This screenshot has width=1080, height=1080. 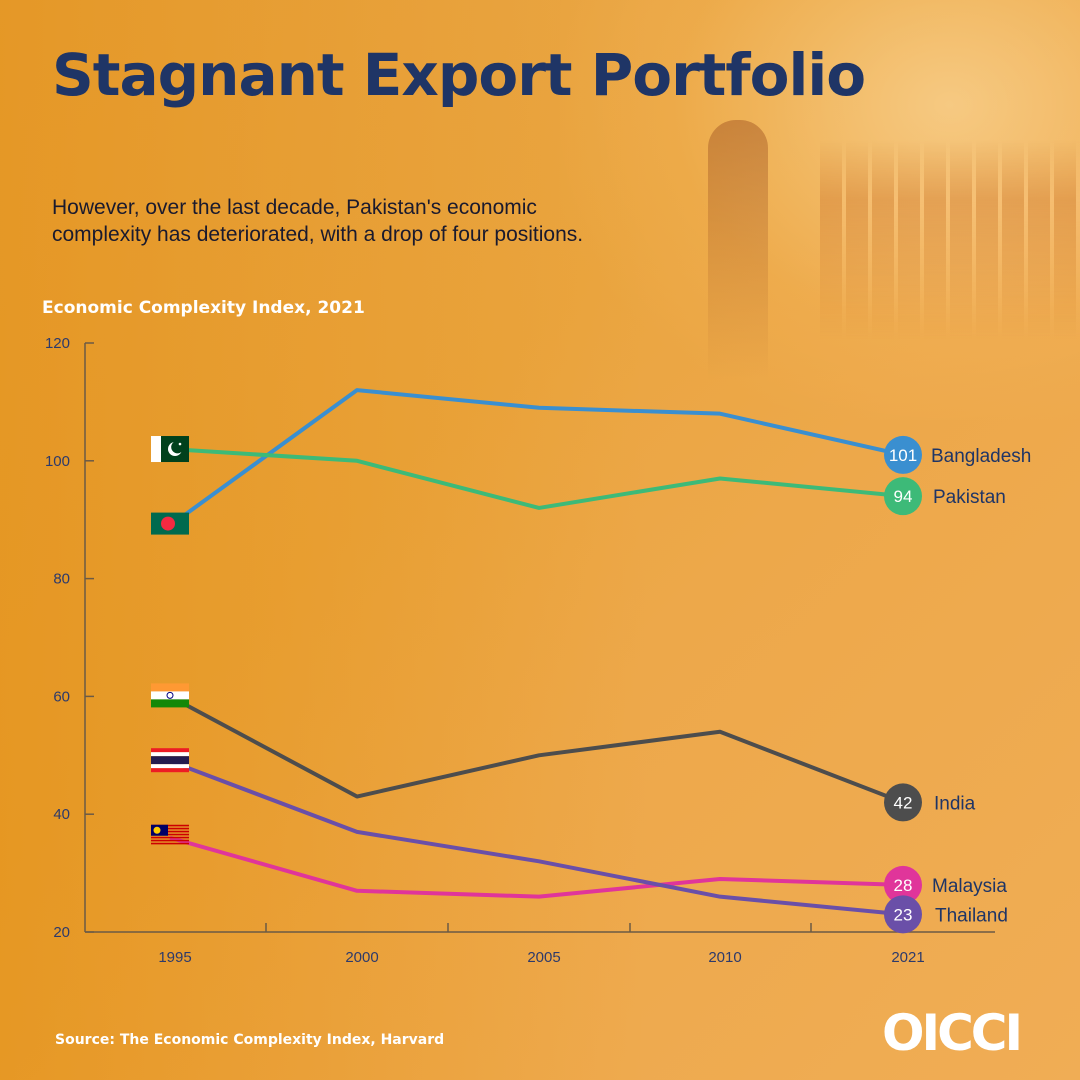 I want to click on y-tick-label: 120, so click(x=57, y=343).